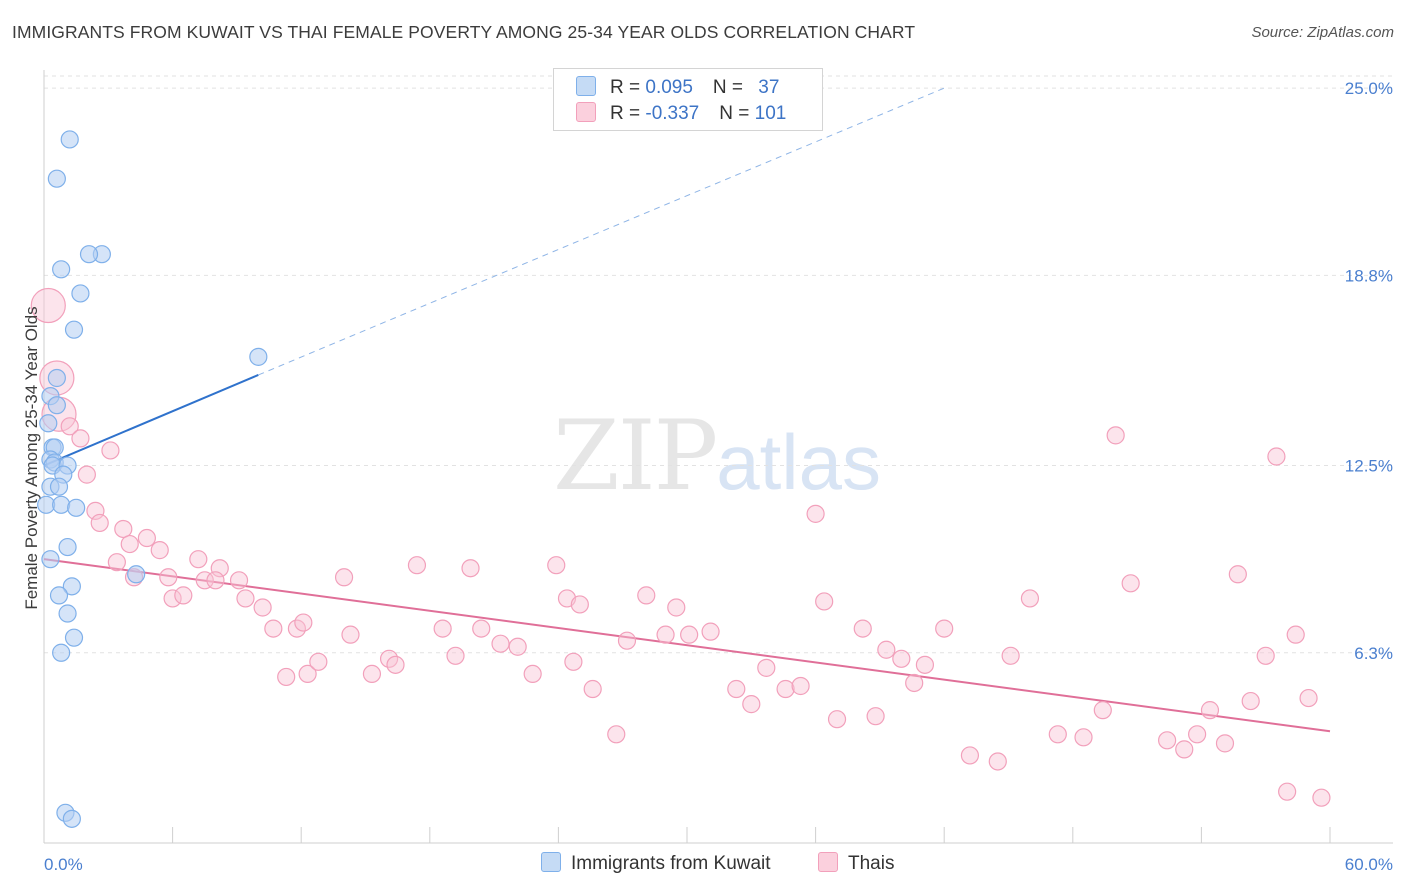 This screenshot has height=892, width=1406. What do you see at coordinates (586, 112) in the screenshot?
I see `legend-swatch-thais` at bounding box center [586, 112].